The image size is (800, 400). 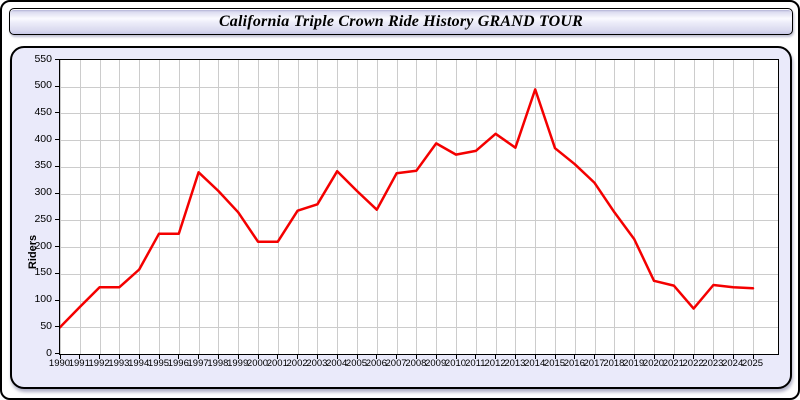 I want to click on x-tick-label: 2012, so click(x=495, y=363).